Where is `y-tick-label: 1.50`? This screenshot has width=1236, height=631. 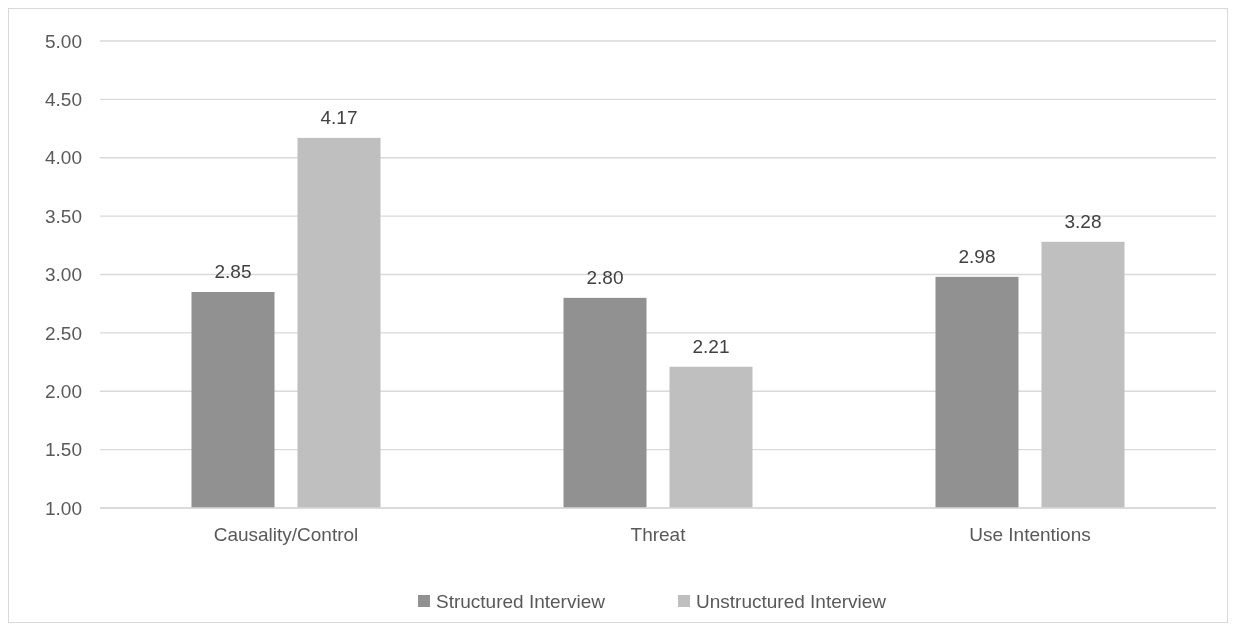 y-tick-label: 1.50 is located at coordinates (63, 450).